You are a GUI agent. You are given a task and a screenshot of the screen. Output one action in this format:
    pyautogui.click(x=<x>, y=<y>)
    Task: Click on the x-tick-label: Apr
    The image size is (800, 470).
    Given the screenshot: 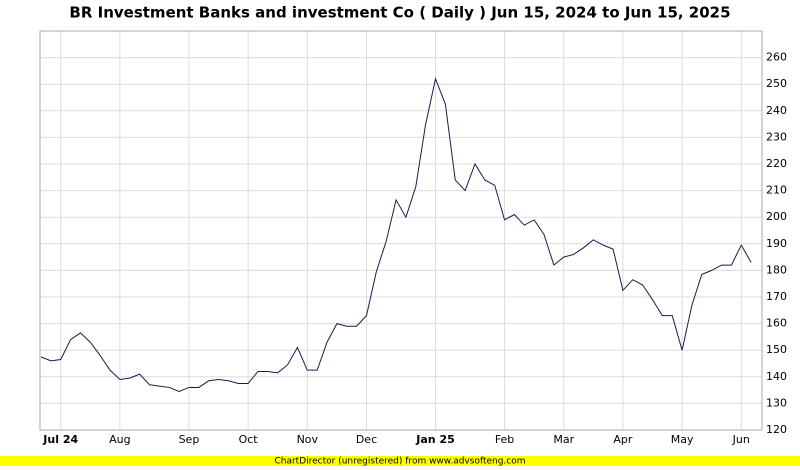 What is the action you would take?
    pyautogui.click(x=623, y=439)
    